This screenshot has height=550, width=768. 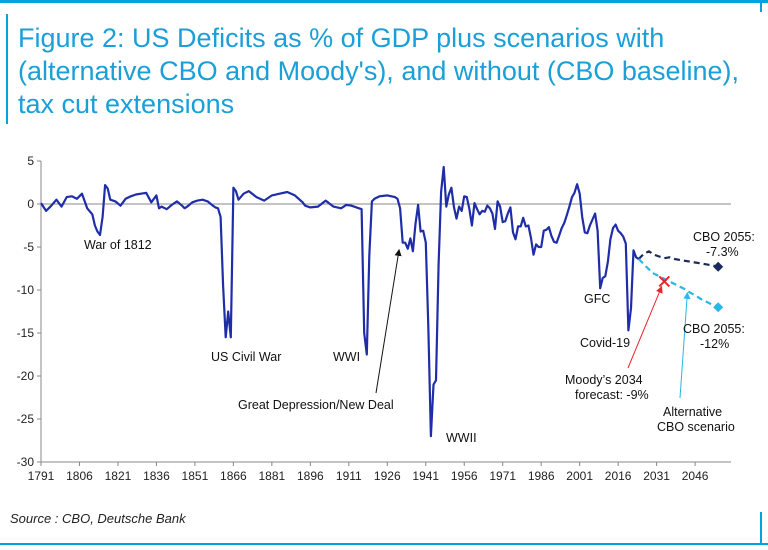 What do you see at coordinates (118, 245) in the screenshot?
I see `war-of-1812-label: War of 1812` at bounding box center [118, 245].